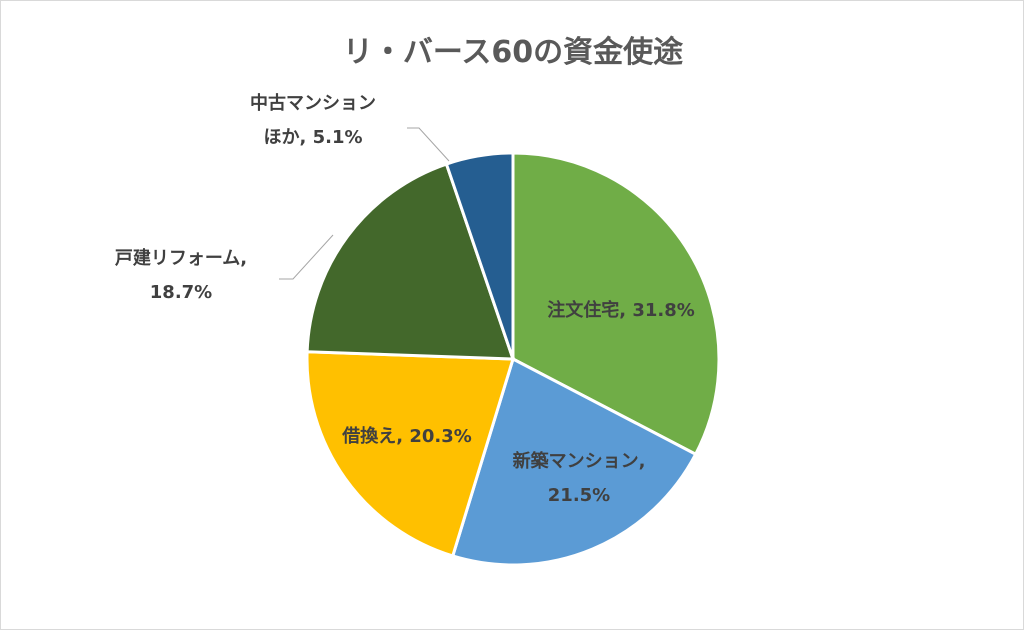 The width and height of the screenshot is (1024, 631). What do you see at coordinates (181, 258) in the screenshot?
I see `data-label-4-line-1: 戸建リフォーム,` at bounding box center [181, 258].